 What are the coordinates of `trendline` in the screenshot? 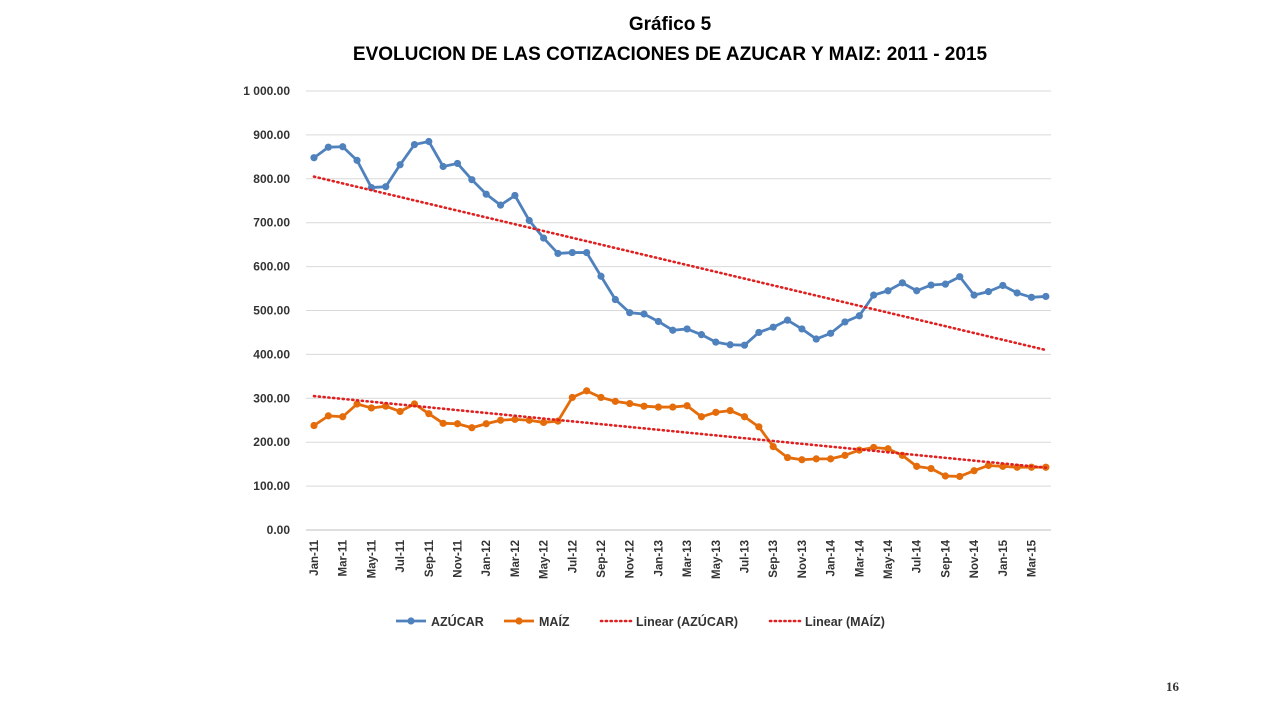 It's located at (680, 263).